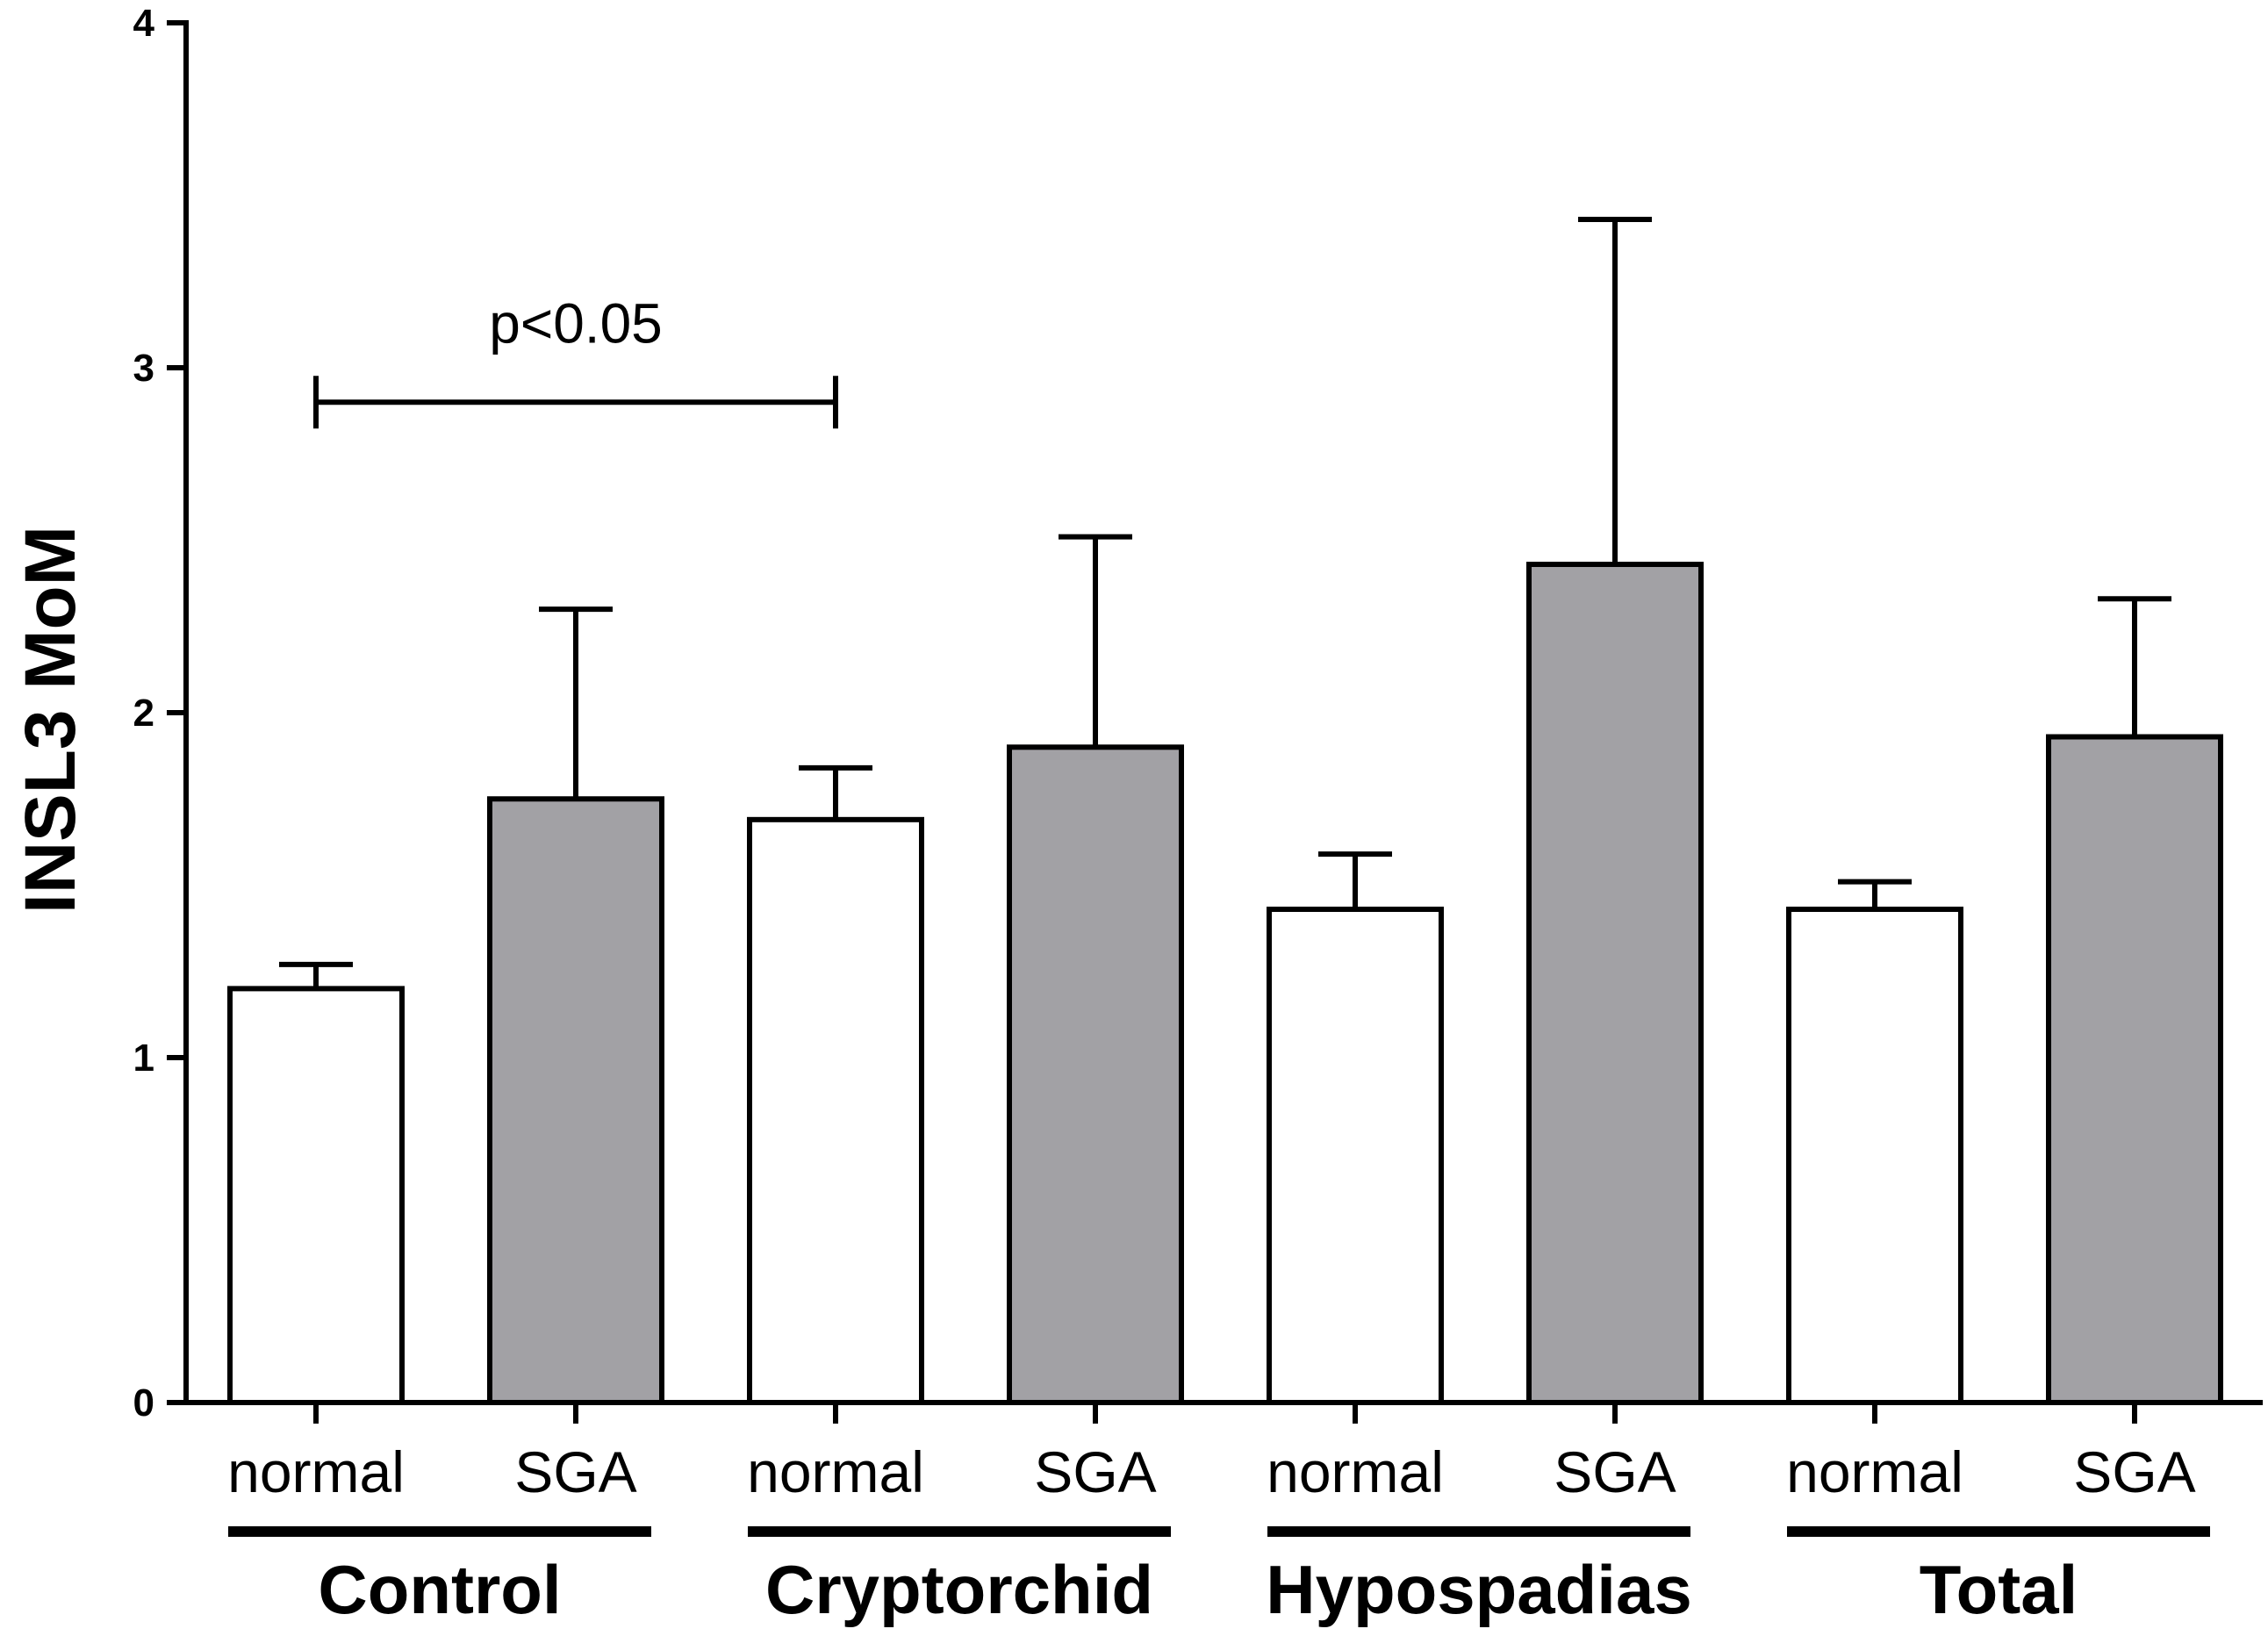 This screenshot has height=1636, width=2268. Describe the element at coordinates (143, 368) in the screenshot. I see `y-tick-label-3: 3` at that location.